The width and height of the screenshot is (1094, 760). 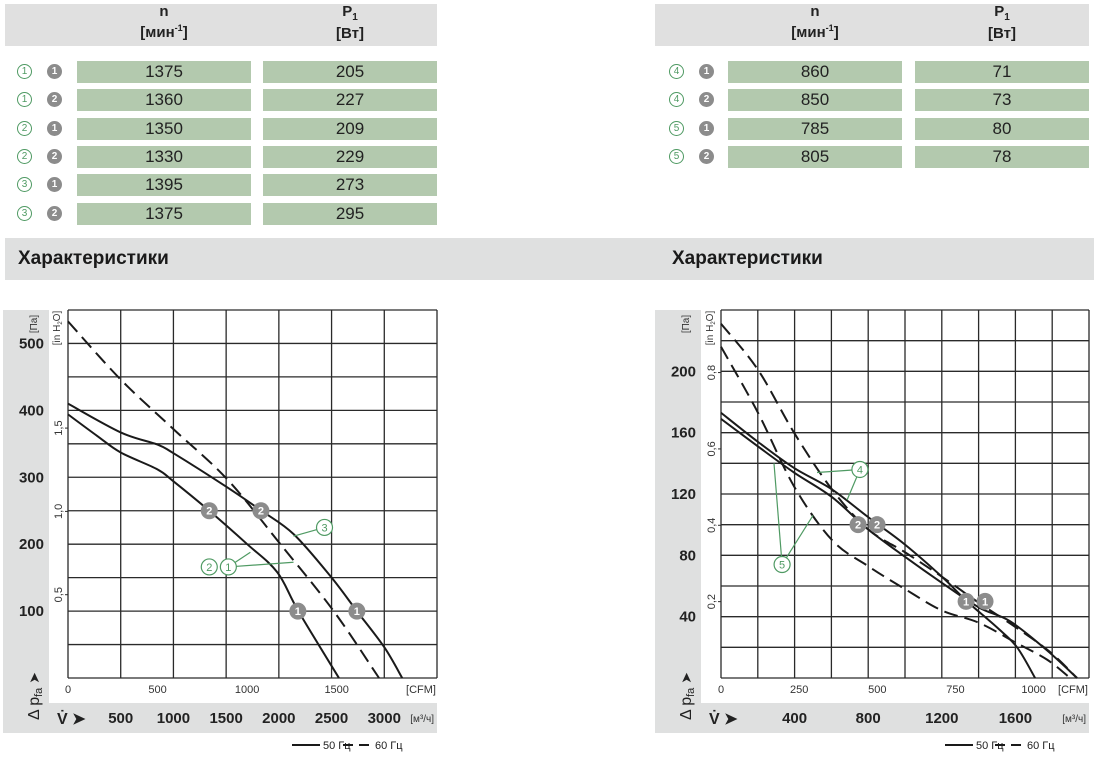 I want to click on y-tick-label: 80, so click(x=687, y=555).